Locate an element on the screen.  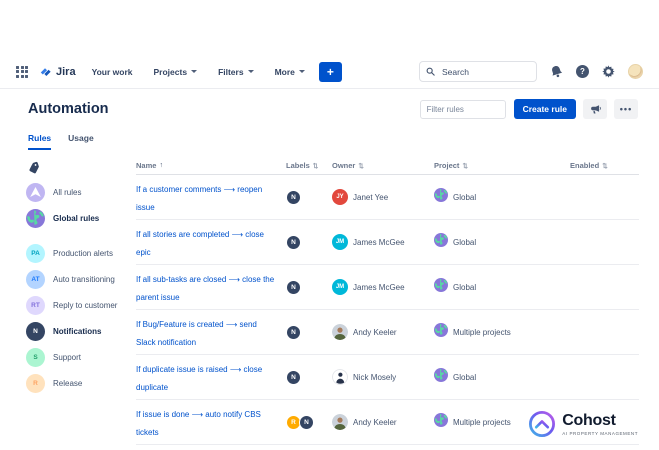
nav-items: Your work Projects Filters More is located at coordinates (198, 72).